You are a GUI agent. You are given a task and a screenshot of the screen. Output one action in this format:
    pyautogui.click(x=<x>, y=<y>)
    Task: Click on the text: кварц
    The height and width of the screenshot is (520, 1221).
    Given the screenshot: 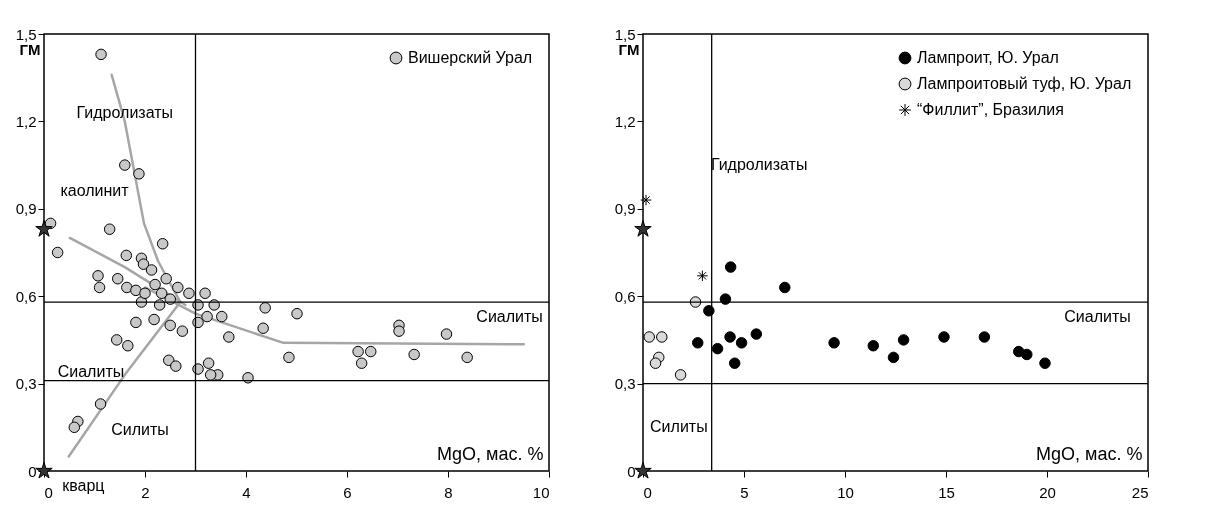 What is the action you would take?
    pyautogui.click(x=83, y=486)
    